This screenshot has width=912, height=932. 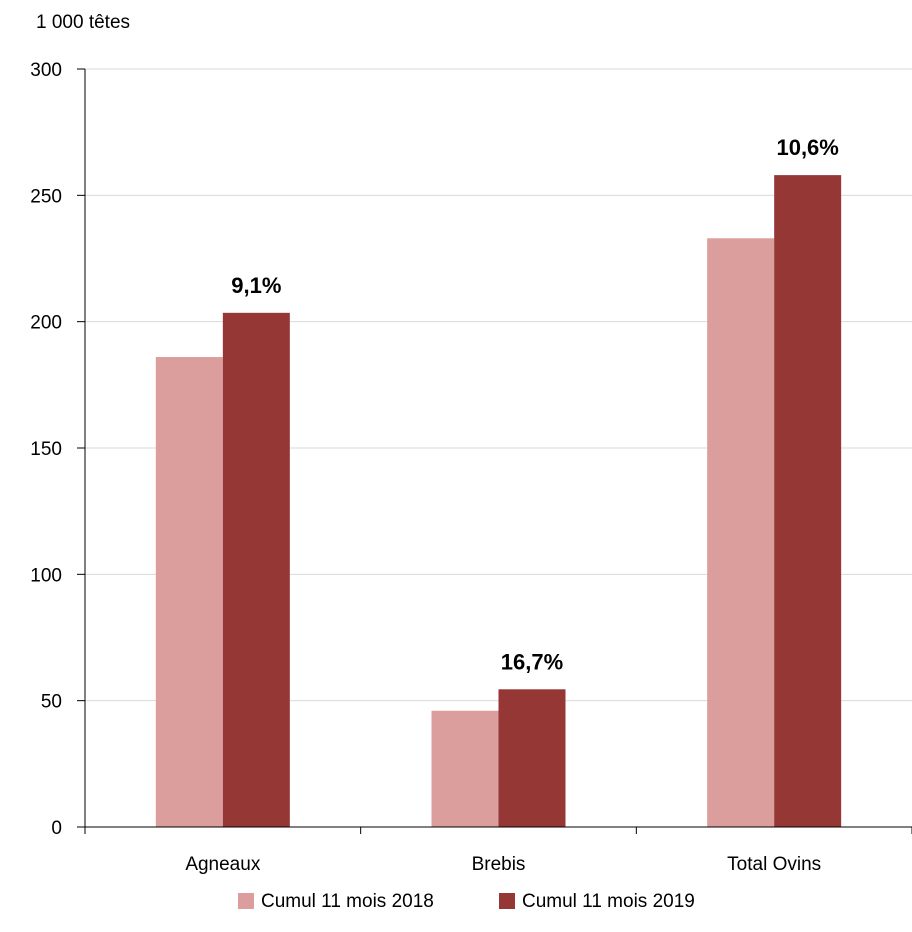 What do you see at coordinates (774, 864) in the screenshot?
I see `x-tick-label: Total Ovins` at bounding box center [774, 864].